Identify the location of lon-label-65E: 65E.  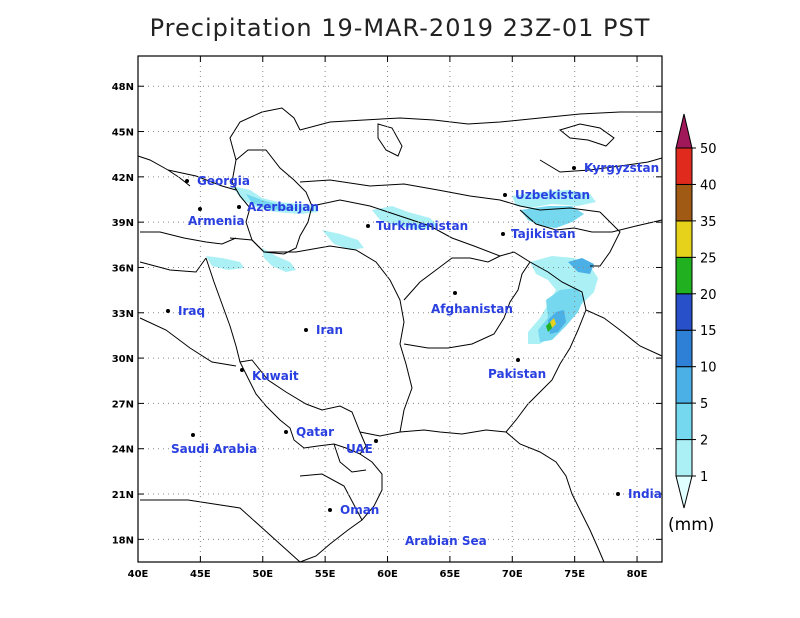
(450, 574).